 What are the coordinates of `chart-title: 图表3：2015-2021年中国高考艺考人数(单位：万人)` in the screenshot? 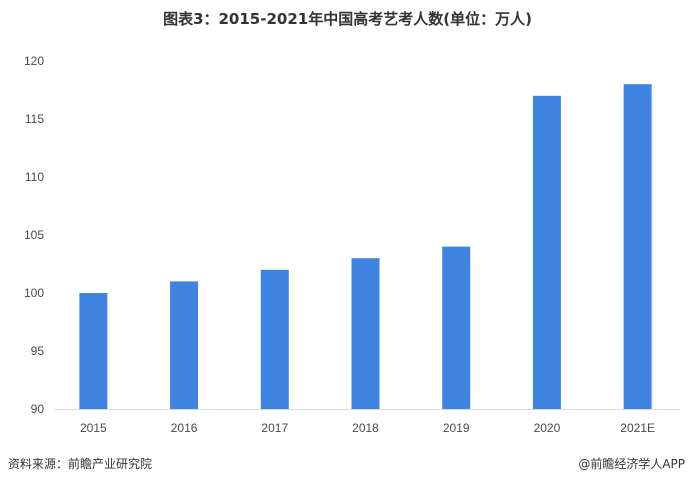 It's located at (347, 19).